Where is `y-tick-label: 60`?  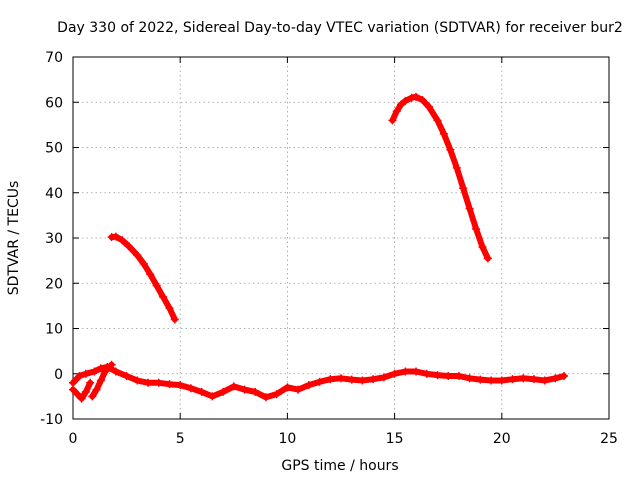
y-tick-label: 60 is located at coordinates (54, 103).